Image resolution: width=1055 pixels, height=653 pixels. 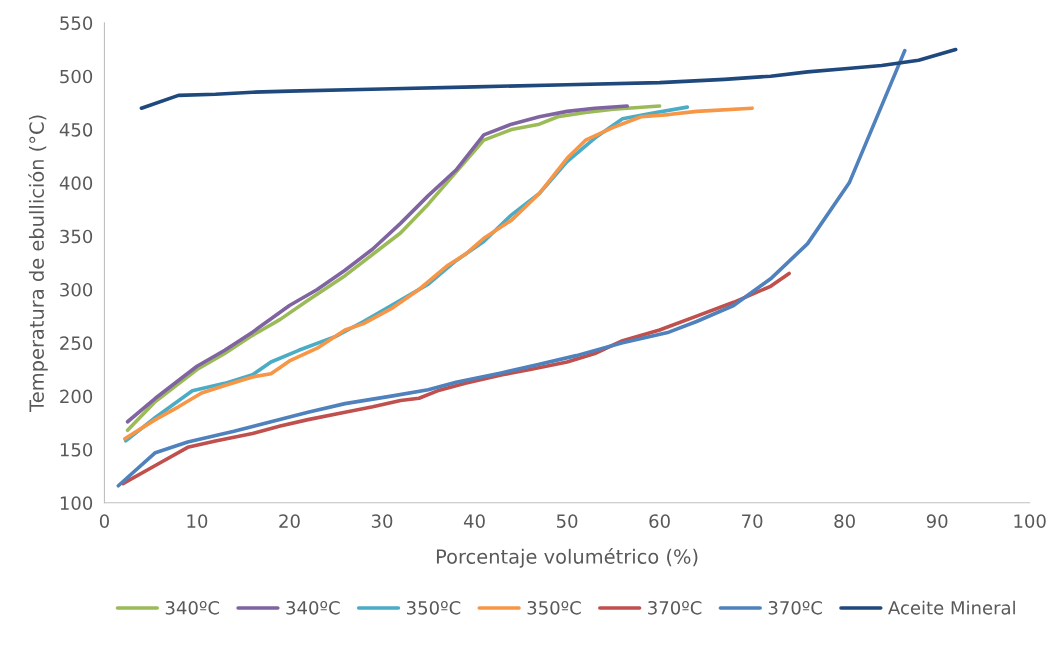 I want to click on y-tick-label: 250, so click(x=76, y=343).